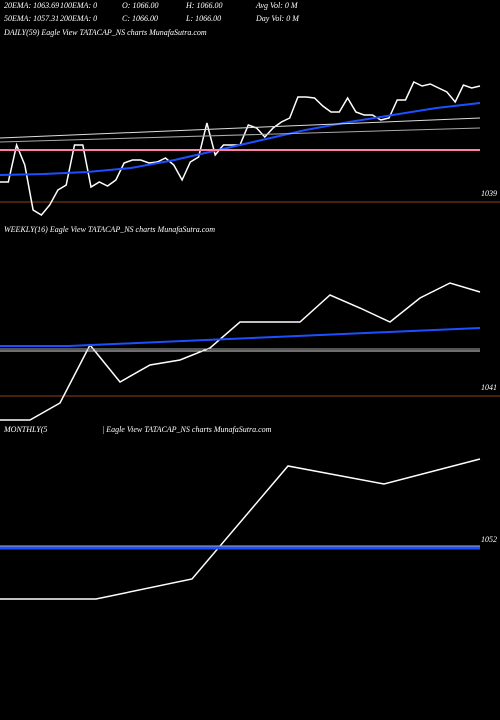 The height and width of the screenshot is (720, 500). Describe the element at coordinates (203, 5) in the screenshot. I see `header-stat: H: 1066.00` at that location.